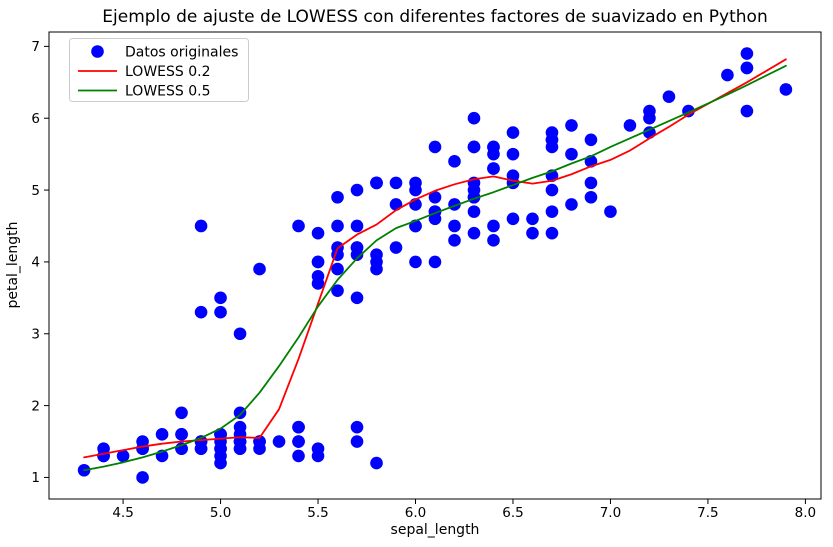 This screenshot has height=547, width=833. Describe the element at coordinates (435, 530) in the screenshot. I see `x-axis-label: sepal_length` at that location.